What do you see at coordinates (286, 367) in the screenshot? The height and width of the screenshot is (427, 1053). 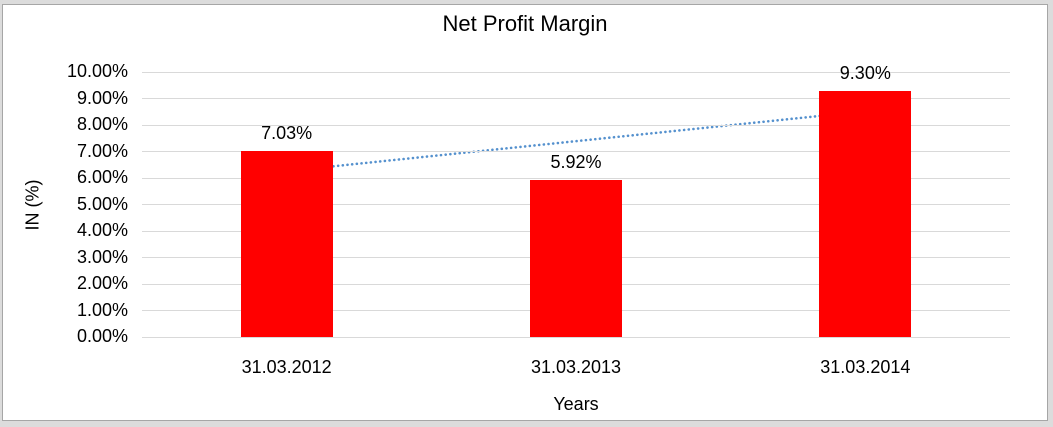 I see `x-tick-label: 31.03.2012` at bounding box center [286, 367].